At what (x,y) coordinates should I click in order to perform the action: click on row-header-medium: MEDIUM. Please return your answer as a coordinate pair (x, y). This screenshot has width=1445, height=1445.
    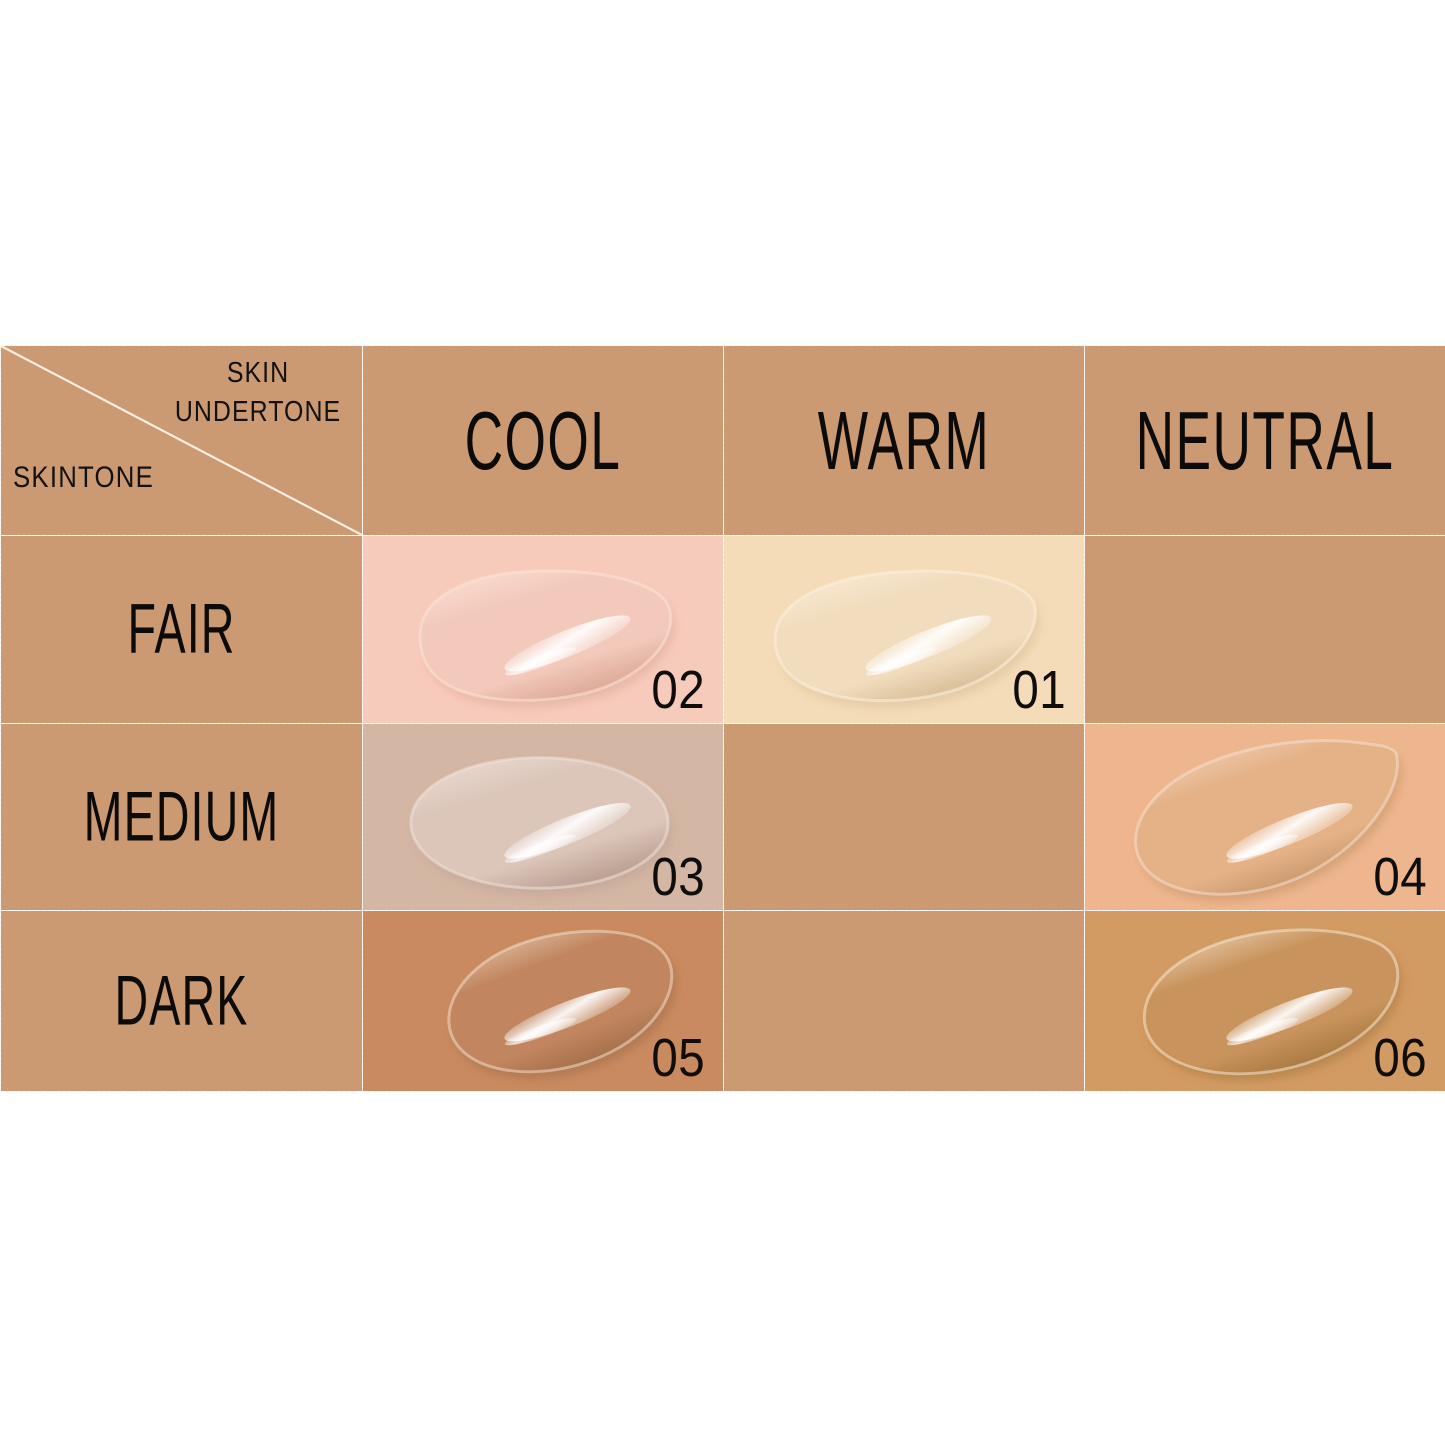
    Looking at the image, I should click on (181, 817).